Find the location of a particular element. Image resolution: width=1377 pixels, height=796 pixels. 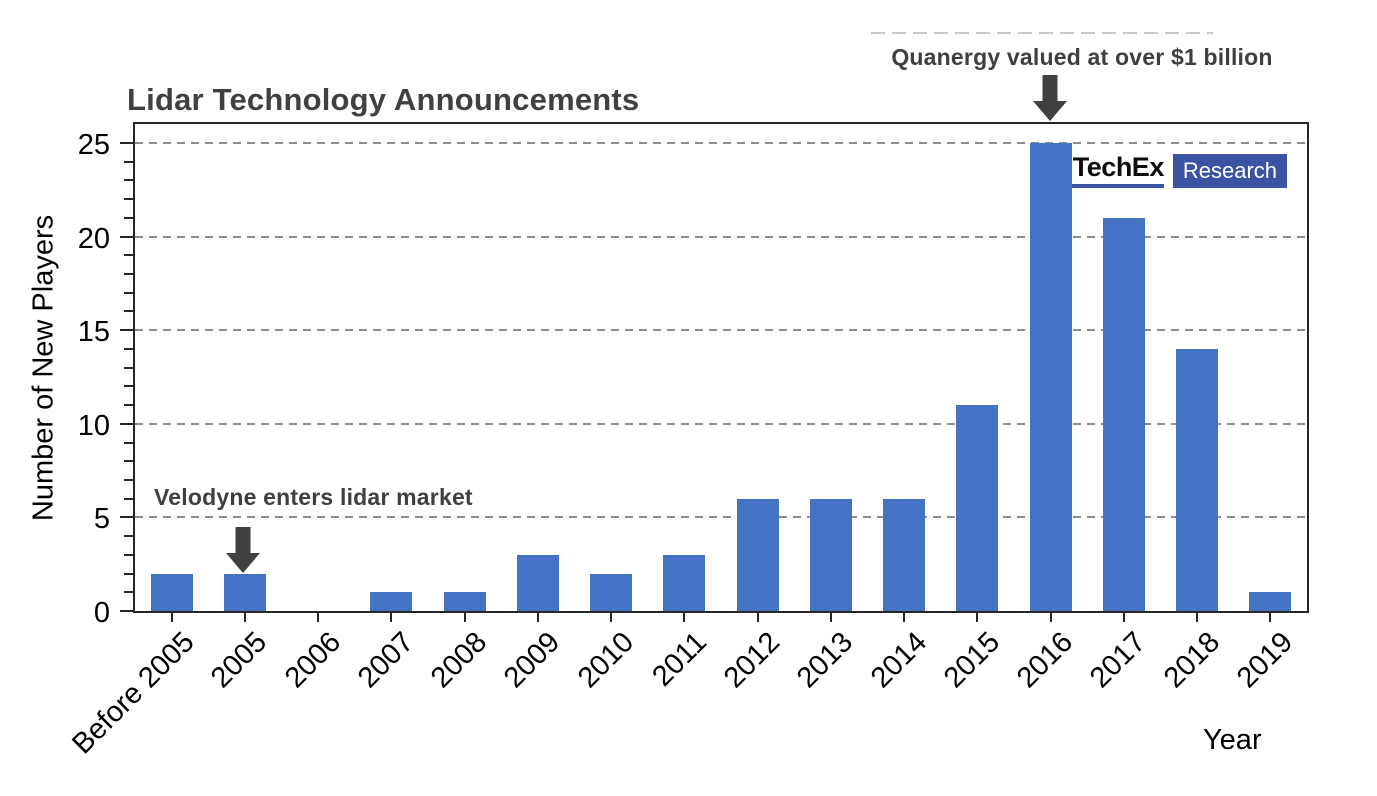

x-axis-title: Year is located at coordinates (1232, 740).